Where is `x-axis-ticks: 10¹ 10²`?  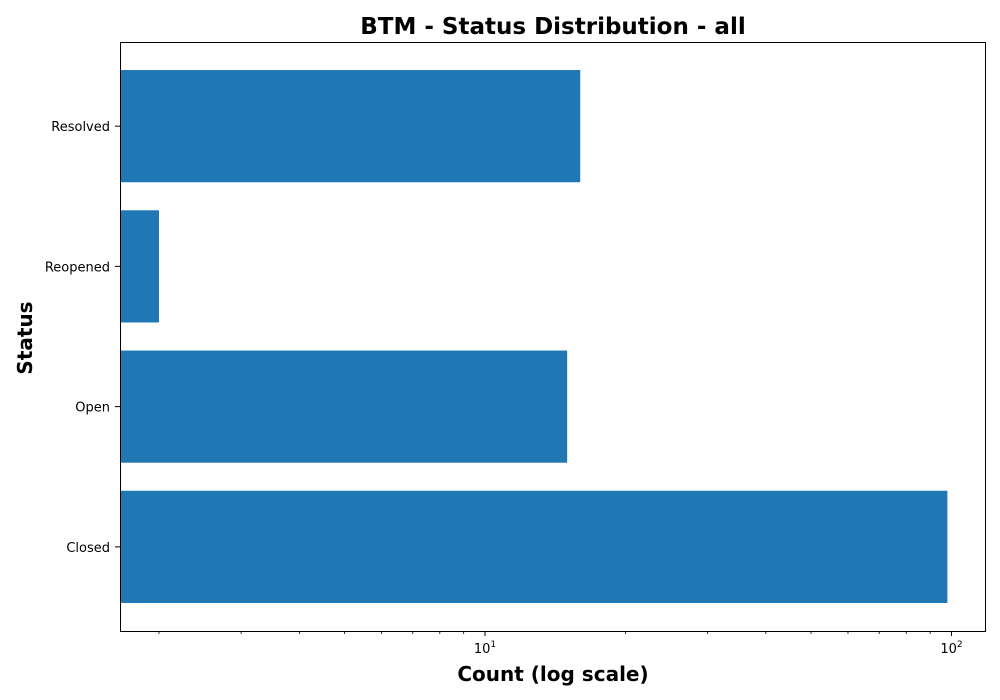
x-axis-ticks: 10¹ 10² is located at coordinates (560, 644).